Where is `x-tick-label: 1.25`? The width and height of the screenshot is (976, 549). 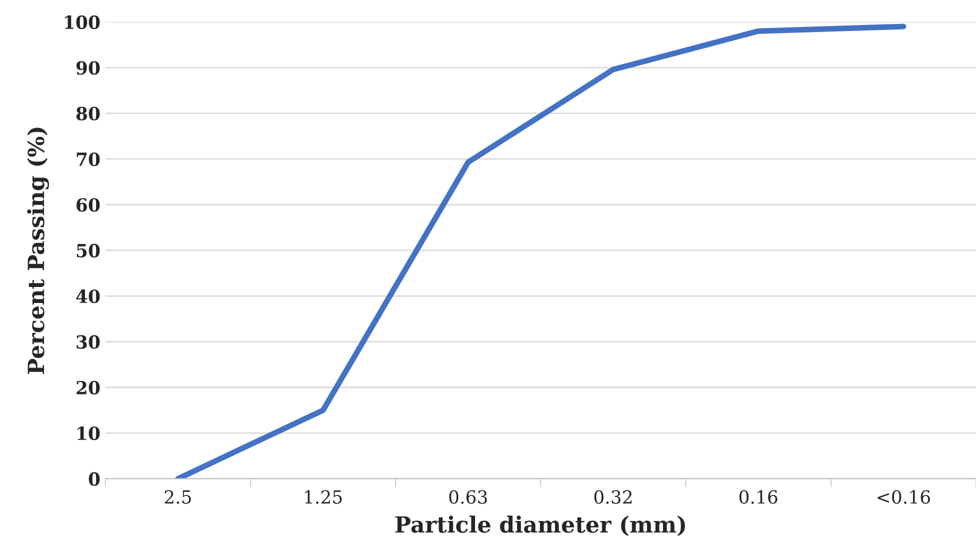
x-tick-label: 1.25 is located at coordinates (323, 497).